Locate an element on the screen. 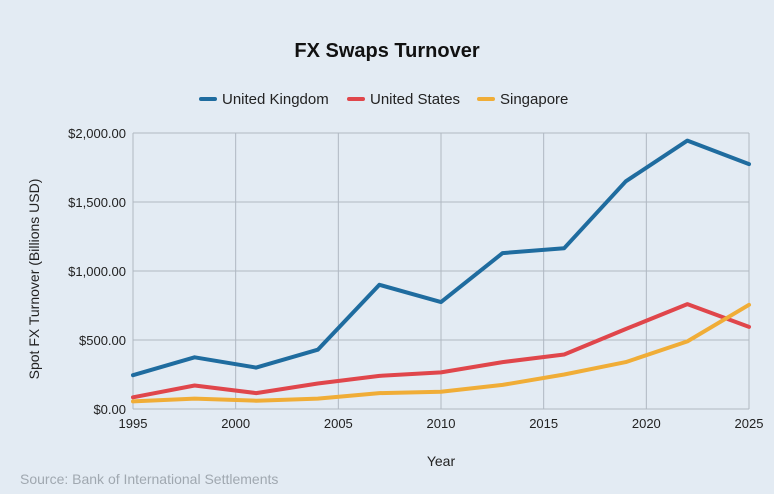 The width and height of the screenshot is (774, 494). legend-label-united-states: United States is located at coordinates (415, 99).